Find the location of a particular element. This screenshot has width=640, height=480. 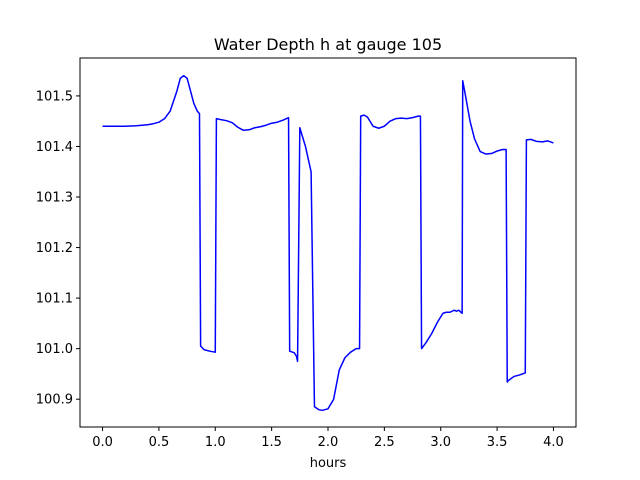

y-tick-label: 101.0 is located at coordinates (54, 349).